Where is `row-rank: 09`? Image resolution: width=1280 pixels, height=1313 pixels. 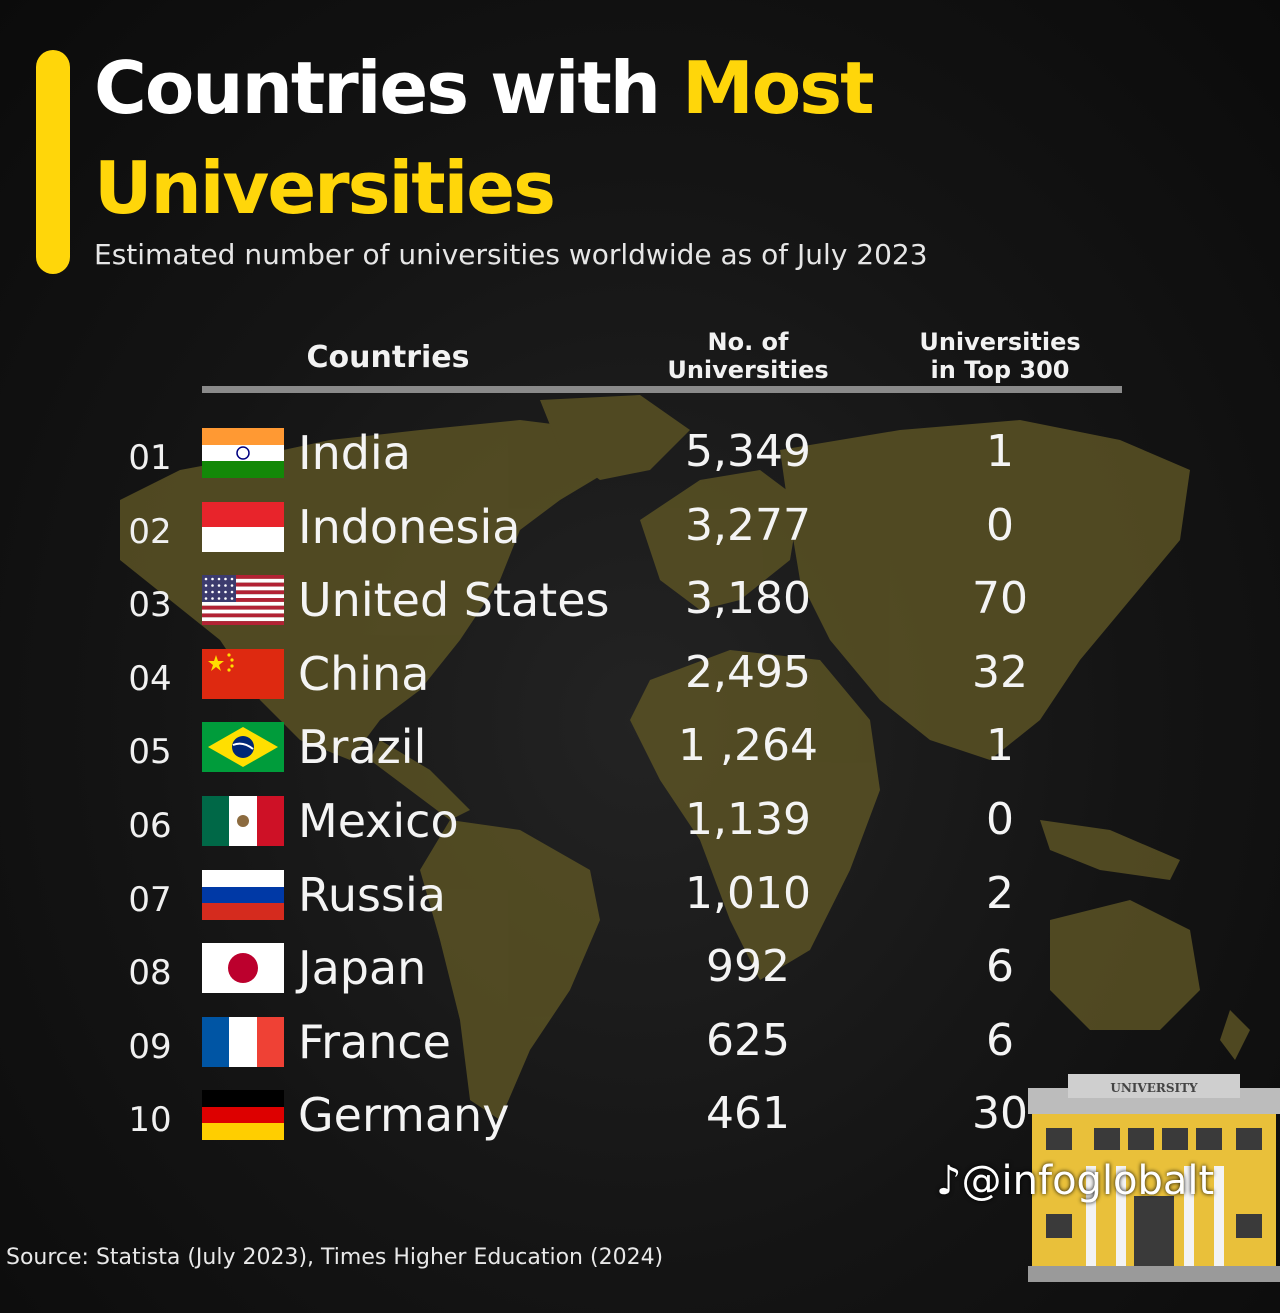 row-rank: 09 is located at coordinates (150, 1046).